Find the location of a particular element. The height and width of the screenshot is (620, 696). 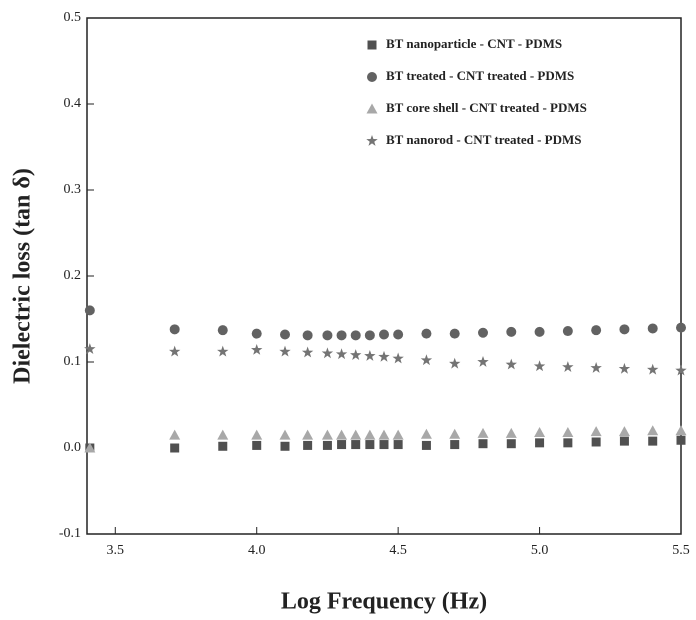

y-tick-label: 0.2 is located at coordinates (73, 275).